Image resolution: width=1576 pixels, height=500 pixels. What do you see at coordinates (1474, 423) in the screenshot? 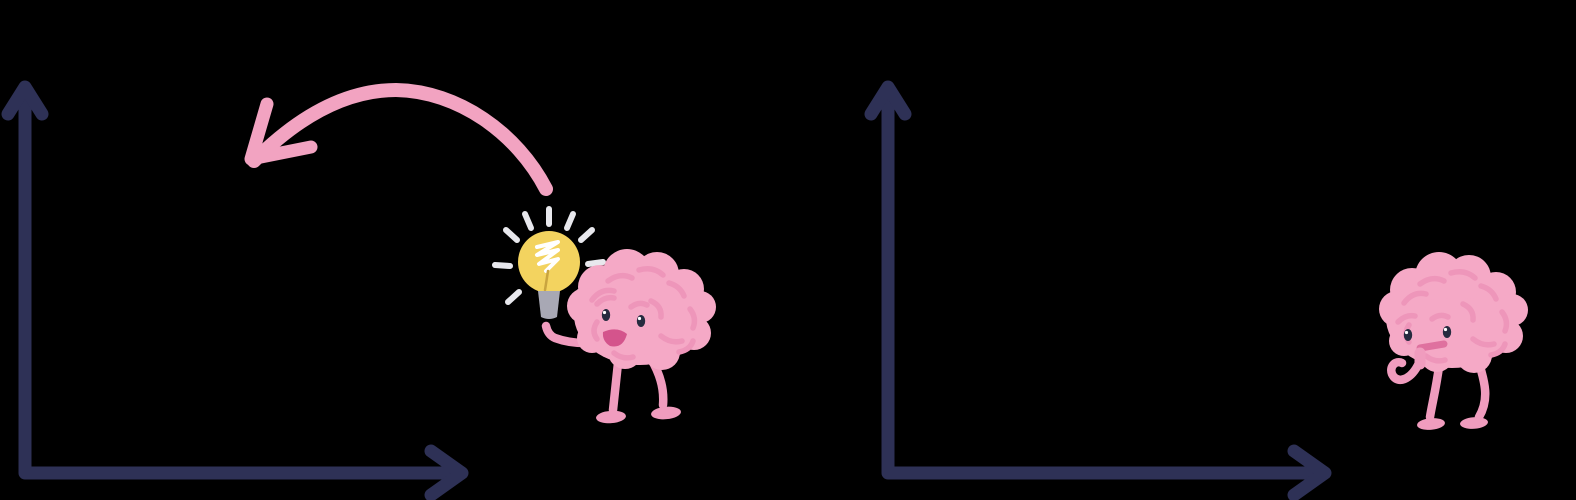
I see `confused-brain-right-foot` at bounding box center [1474, 423].